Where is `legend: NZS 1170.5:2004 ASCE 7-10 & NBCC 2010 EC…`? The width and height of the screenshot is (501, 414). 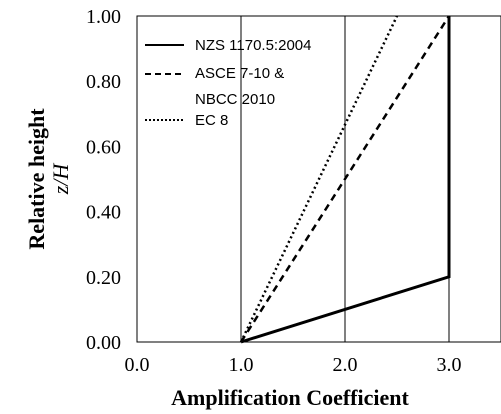
legend: NZS 1170.5:2004 ASCE 7-10 & NBCC 2010 EC… is located at coordinates (228, 83).